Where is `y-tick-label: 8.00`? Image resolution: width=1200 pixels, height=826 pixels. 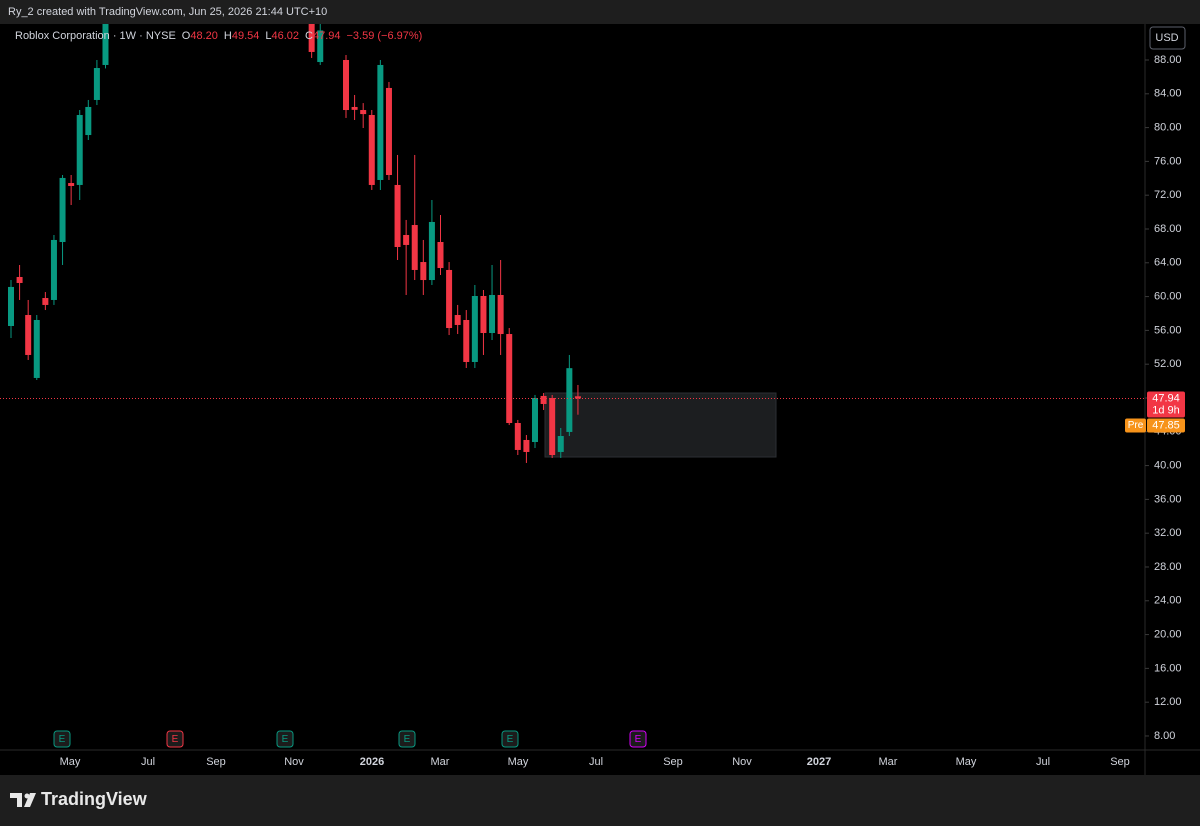 y-tick-label: 8.00 is located at coordinates (1164, 736).